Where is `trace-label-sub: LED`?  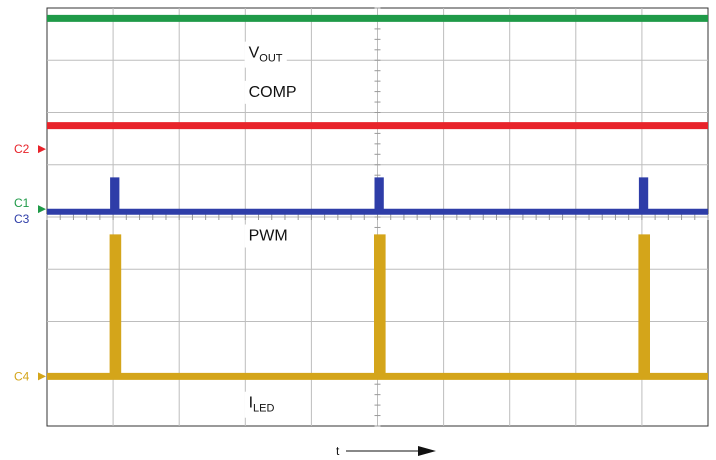
trace-label-sub: LED is located at coordinates (263, 409).